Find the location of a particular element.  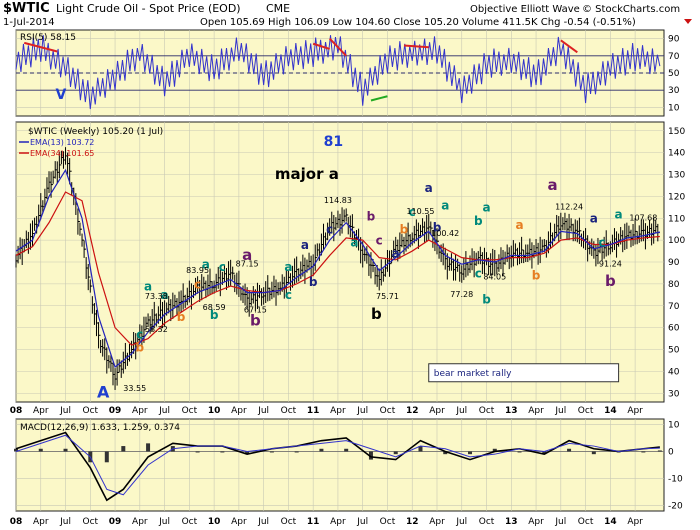

source: Objective Elliott Wave is located at coordinates (525, 9).